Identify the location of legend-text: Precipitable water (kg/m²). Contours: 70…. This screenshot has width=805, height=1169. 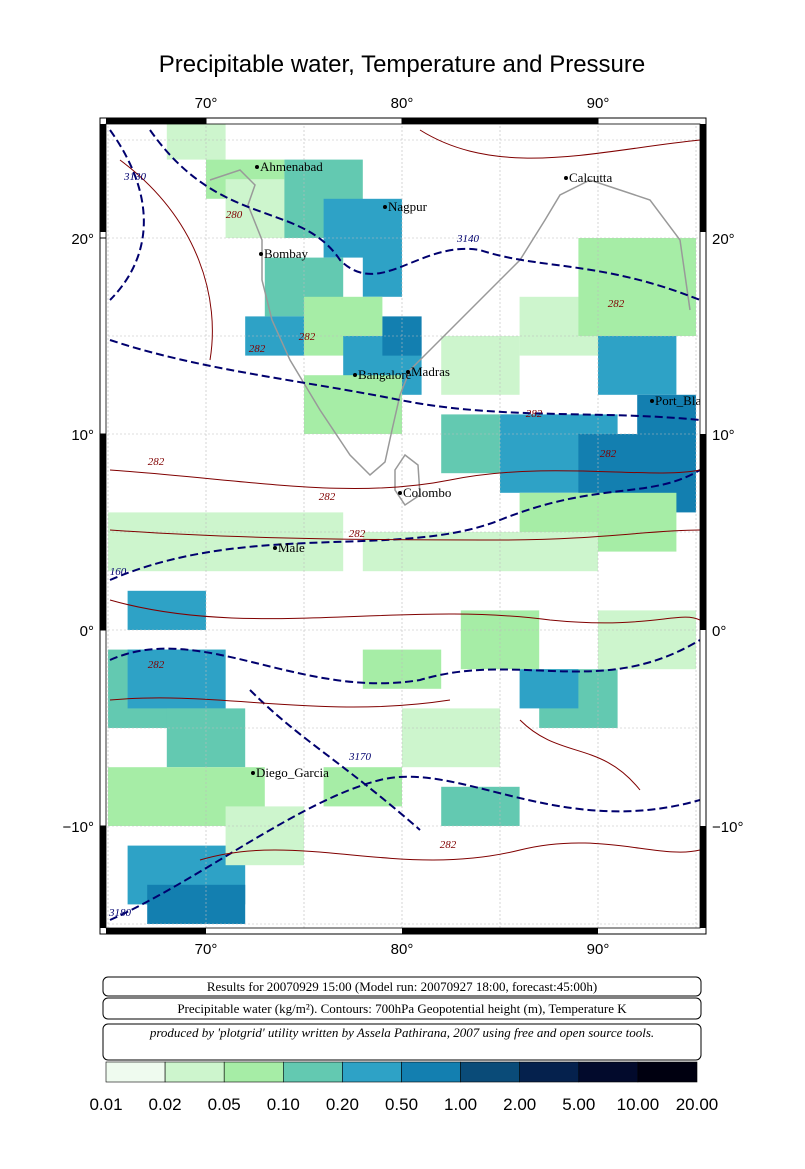
(402, 1008).